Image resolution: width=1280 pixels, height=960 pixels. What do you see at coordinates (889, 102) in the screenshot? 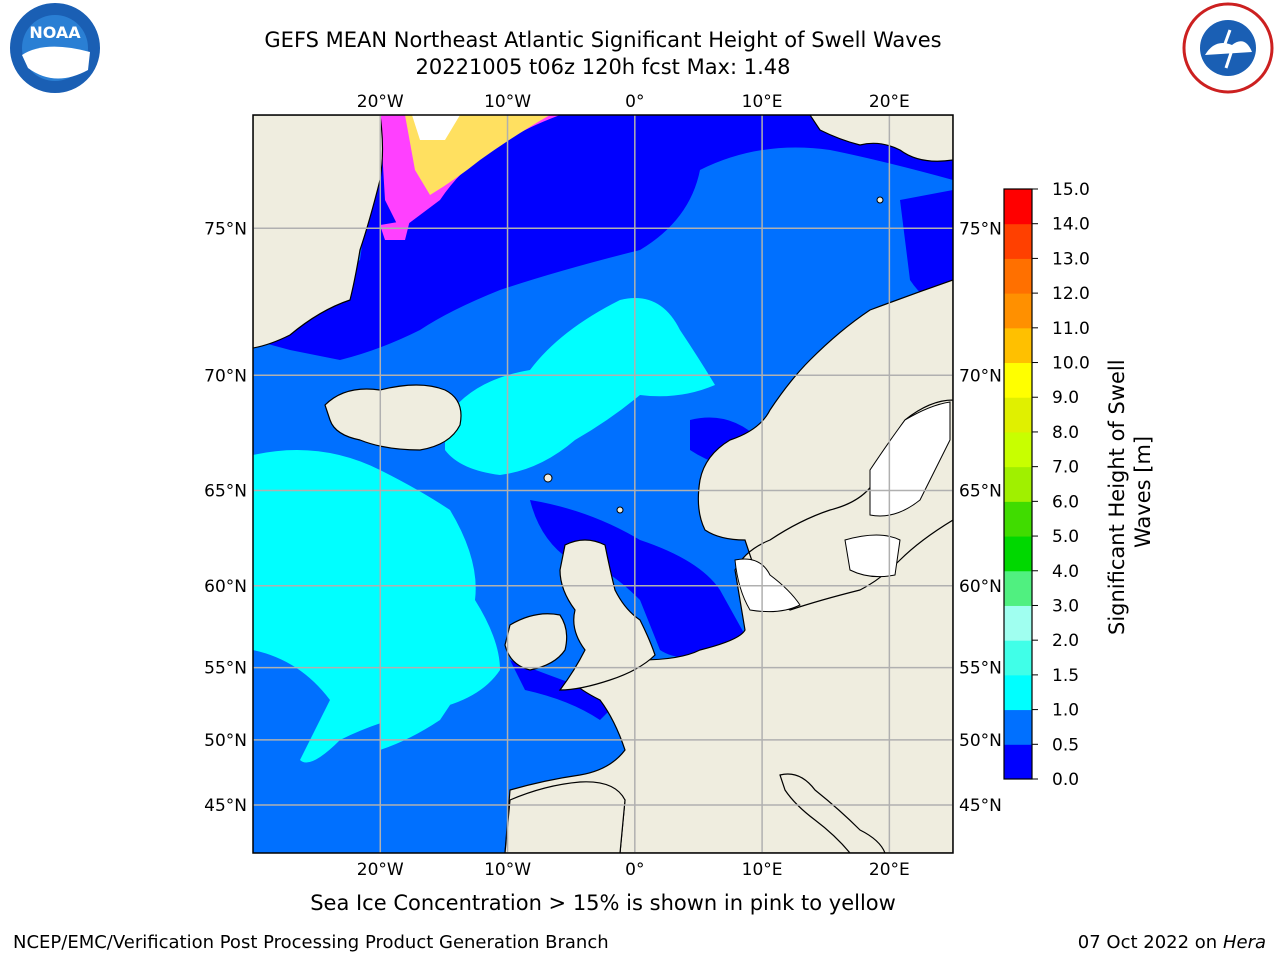
I see `lon-tick-label-top: 20°E` at bounding box center [889, 102].